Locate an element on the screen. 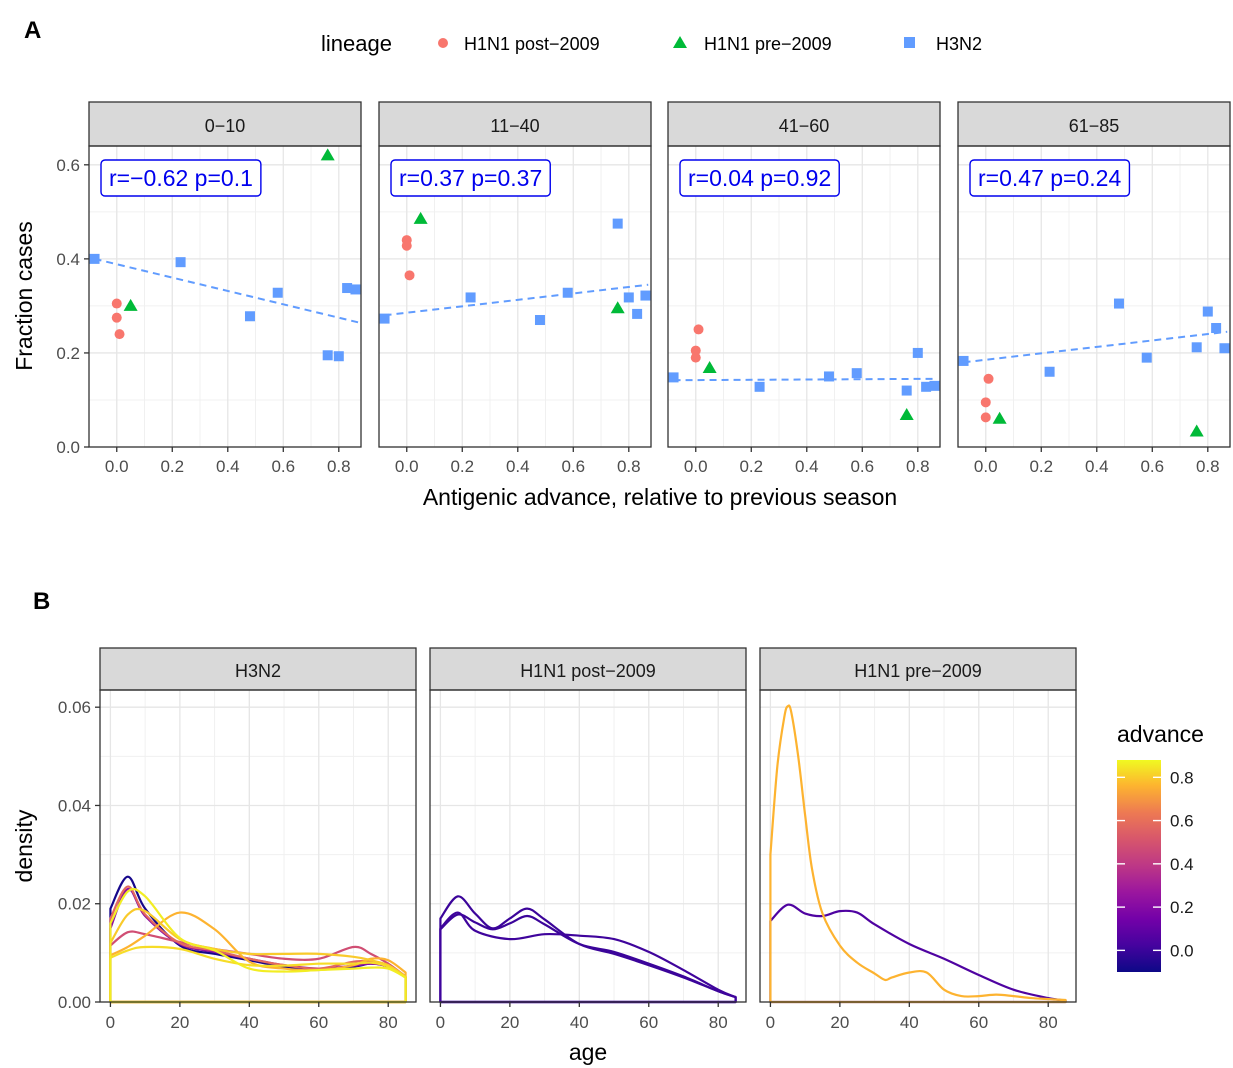  legend-title: lineage is located at coordinates (356, 43).